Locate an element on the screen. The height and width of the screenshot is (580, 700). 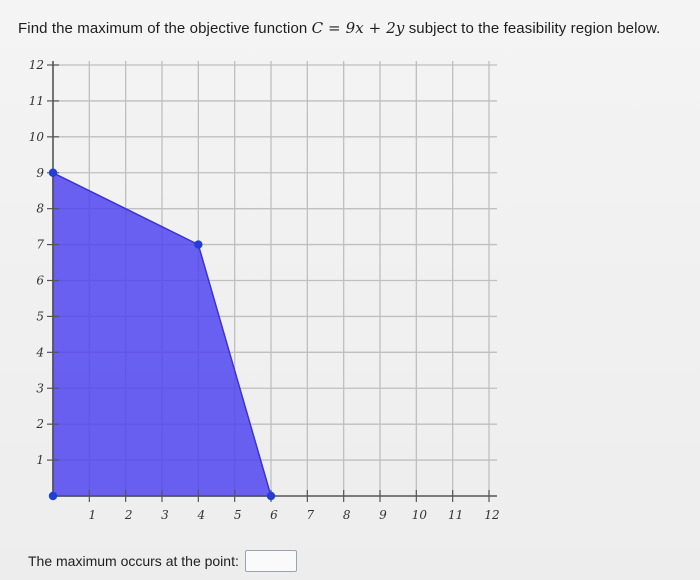
x-tick-label: 9 is located at coordinates (383, 515).